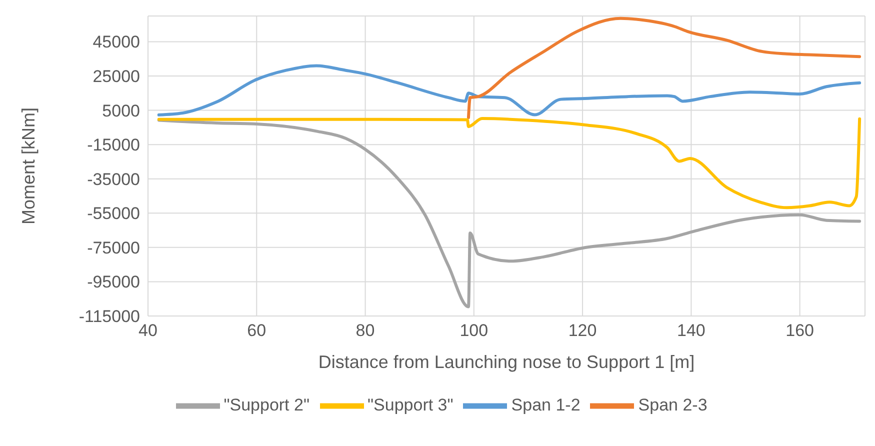 The width and height of the screenshot is (875, 446). What do you see at coordinates (113, 214) in the screenshot?
I see `y-tick-label: -55000` at bounding box center [113, 214].